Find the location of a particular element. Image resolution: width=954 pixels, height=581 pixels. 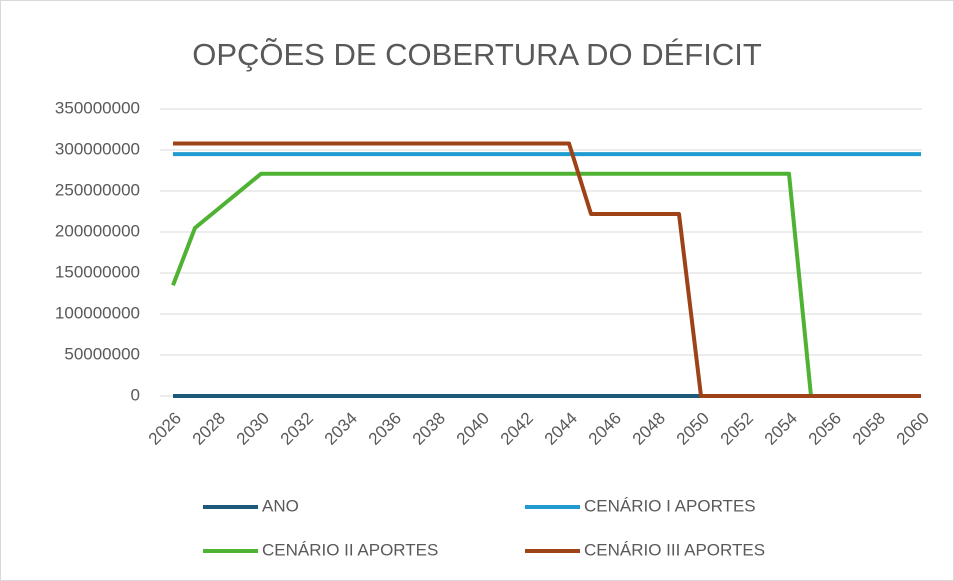

y-tick-label: 150000000 is located at coordinates (97, 271).